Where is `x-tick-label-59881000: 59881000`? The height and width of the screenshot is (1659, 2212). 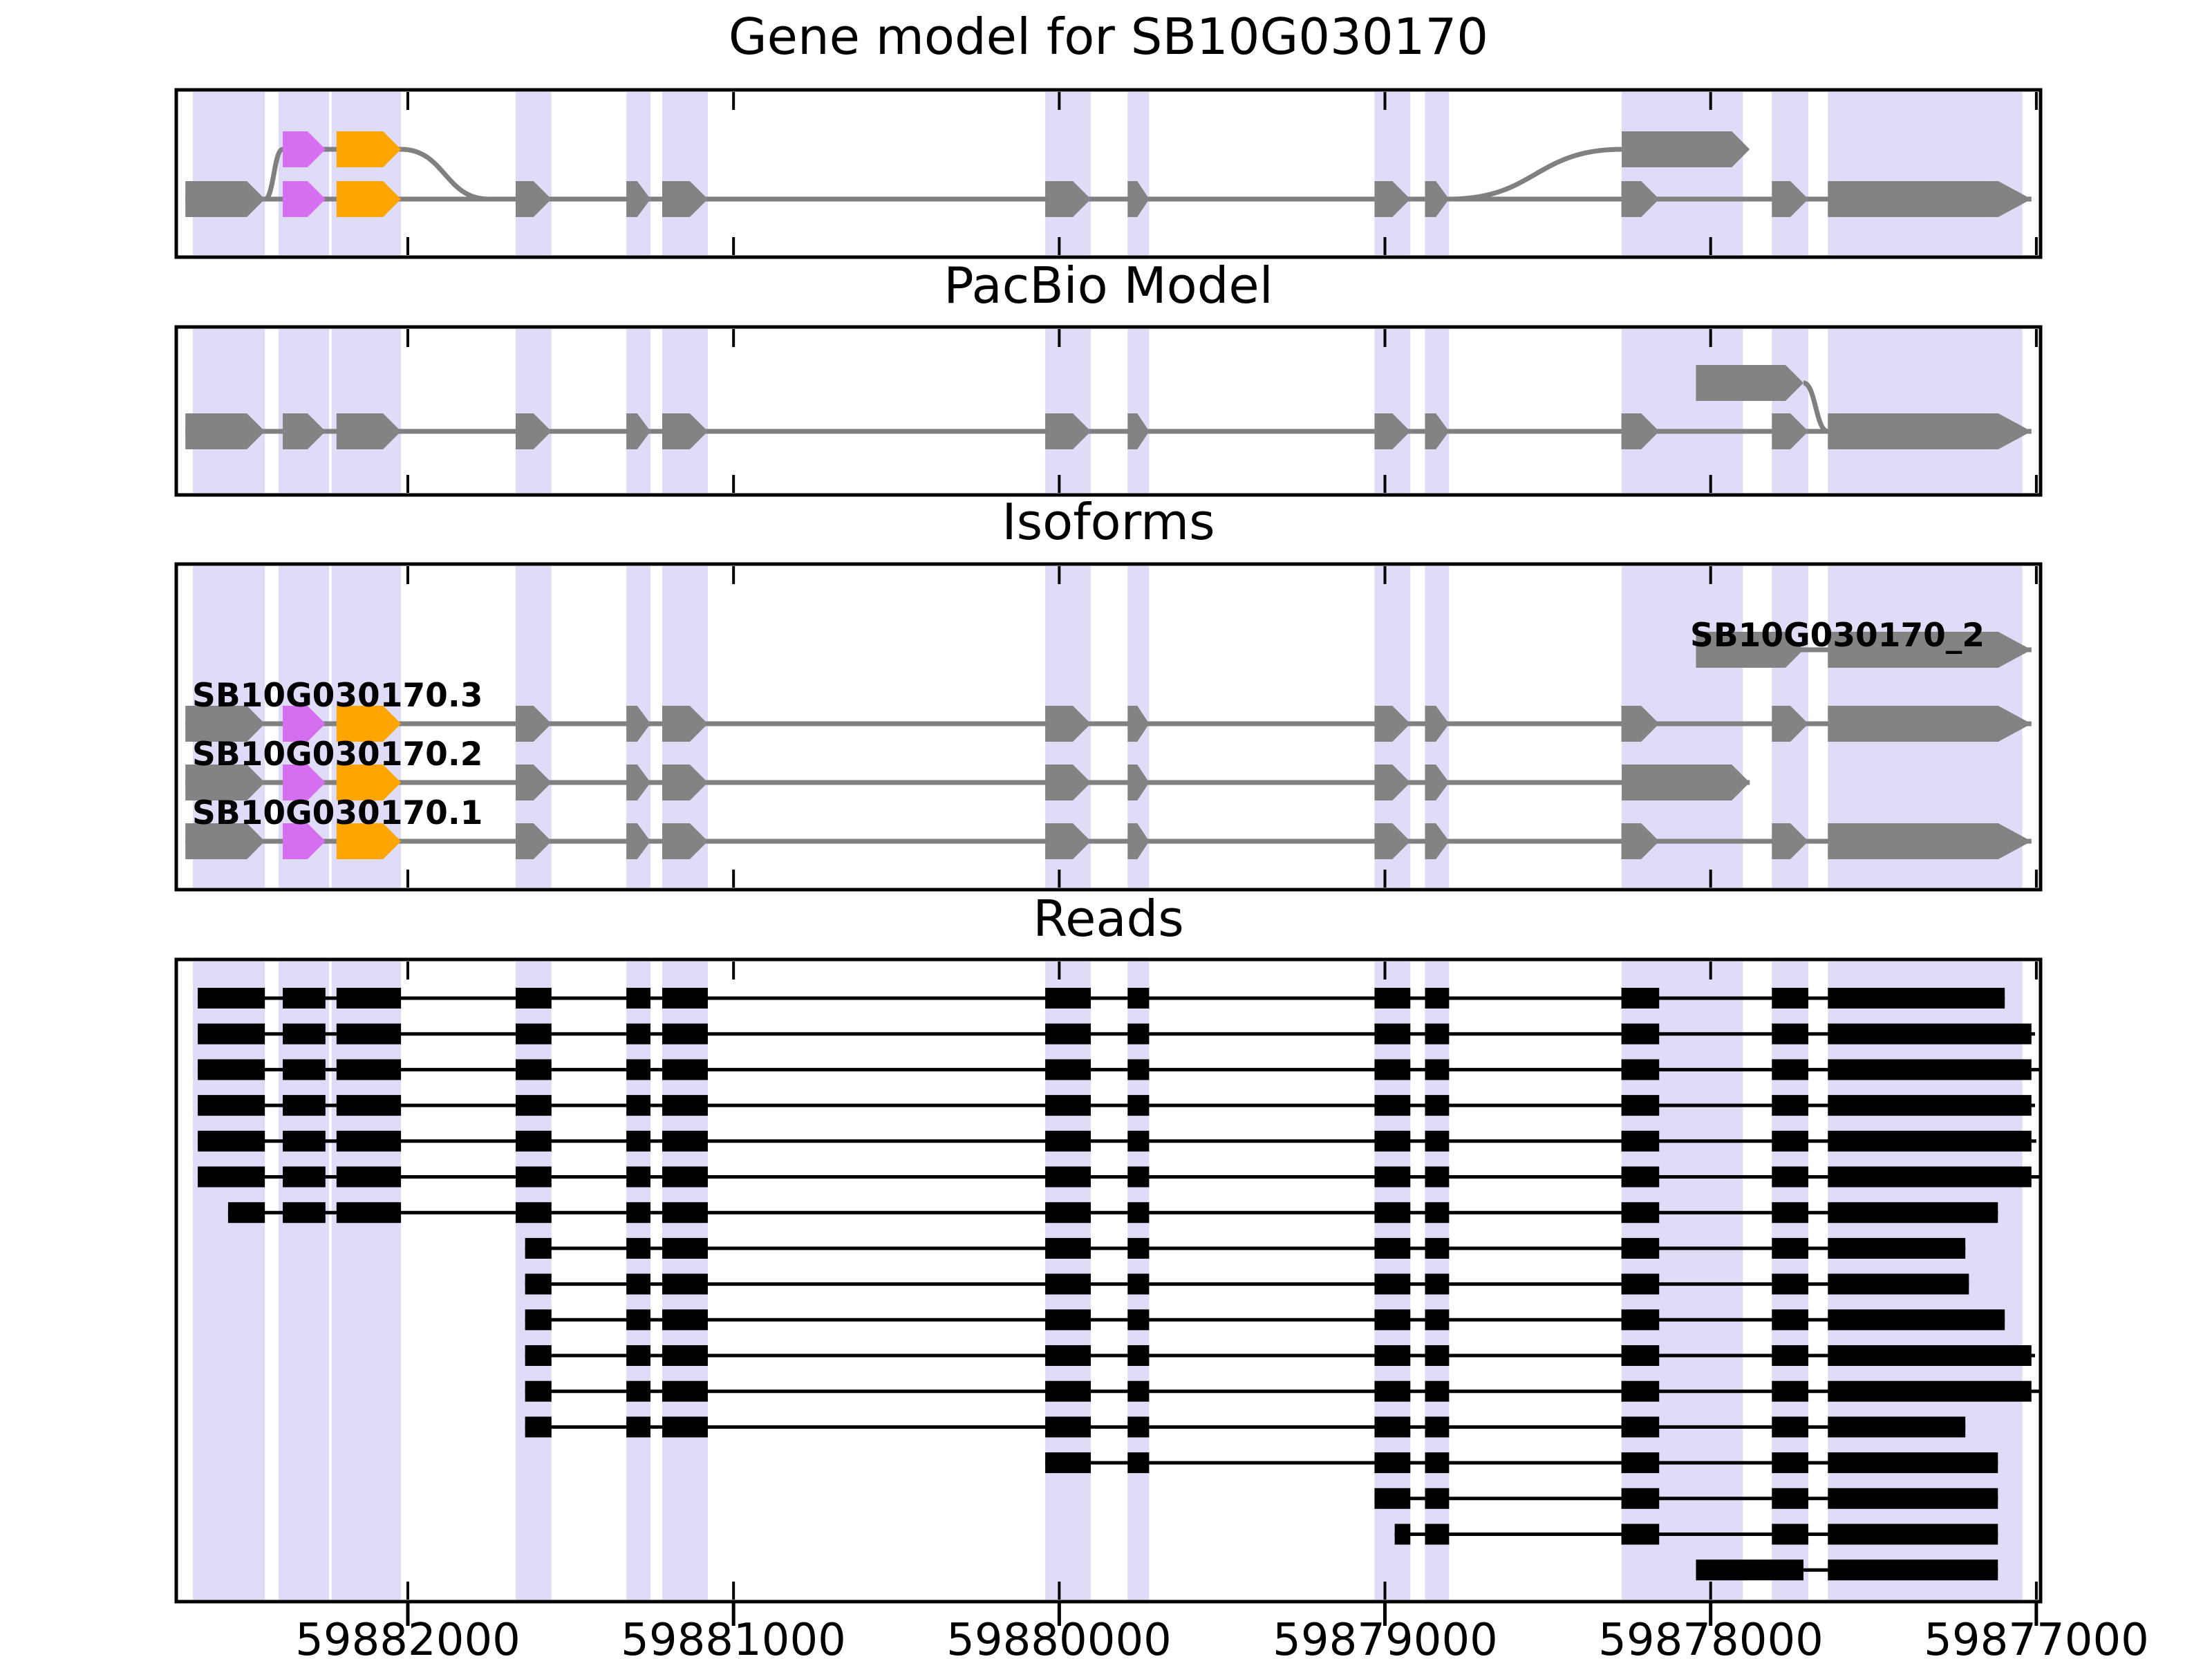
x-tick-label-59881000: 59881000 is located at coordinates (733, 1637).